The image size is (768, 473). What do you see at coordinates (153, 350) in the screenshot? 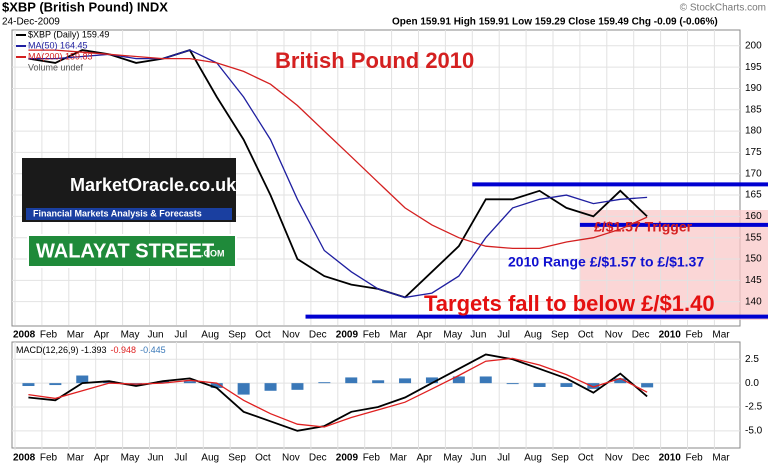
I see `legend-entry: -0.445` at bounding box center [153, 350].